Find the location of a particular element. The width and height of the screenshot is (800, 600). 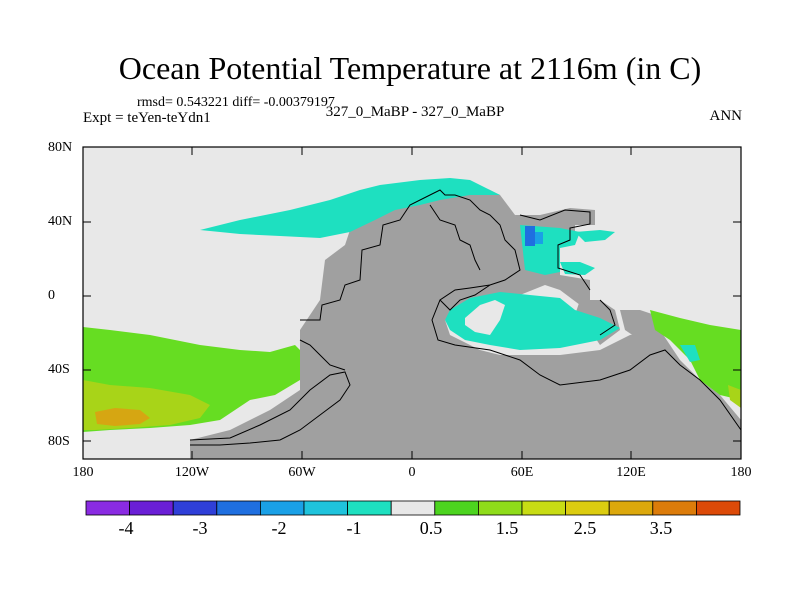

colorbar-label: 0.5 is located at coordinates (431, 528).